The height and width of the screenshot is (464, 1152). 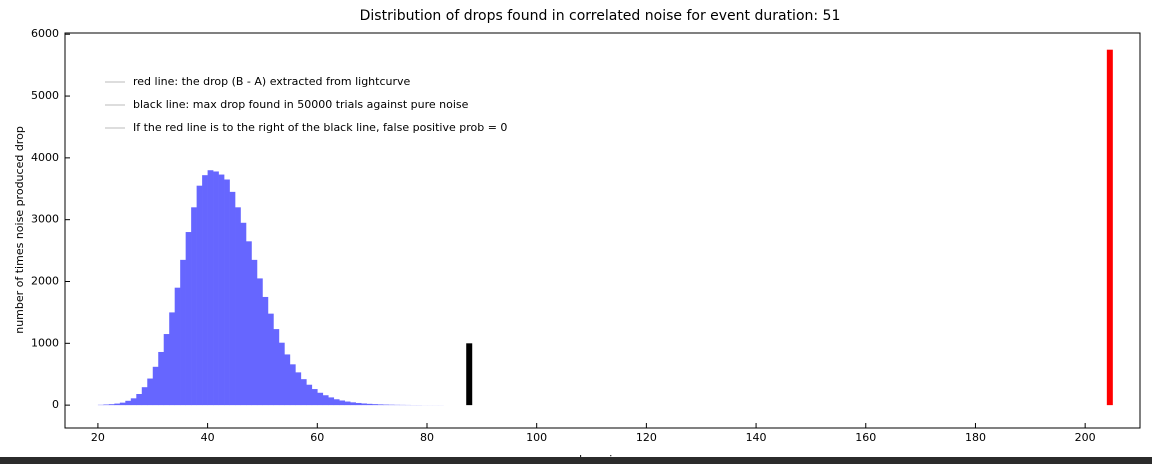 What do you see at coordinates (45, 280) in the screenshot?
I see `y-tick-label: 2000` at bounding box center [45, 280].